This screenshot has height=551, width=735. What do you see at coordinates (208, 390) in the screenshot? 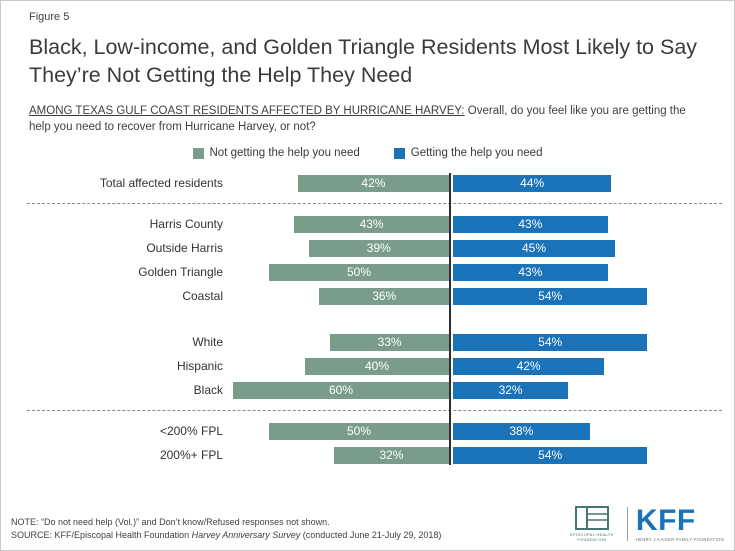
I see `row-label: Black` at bounding box center [208, 390].